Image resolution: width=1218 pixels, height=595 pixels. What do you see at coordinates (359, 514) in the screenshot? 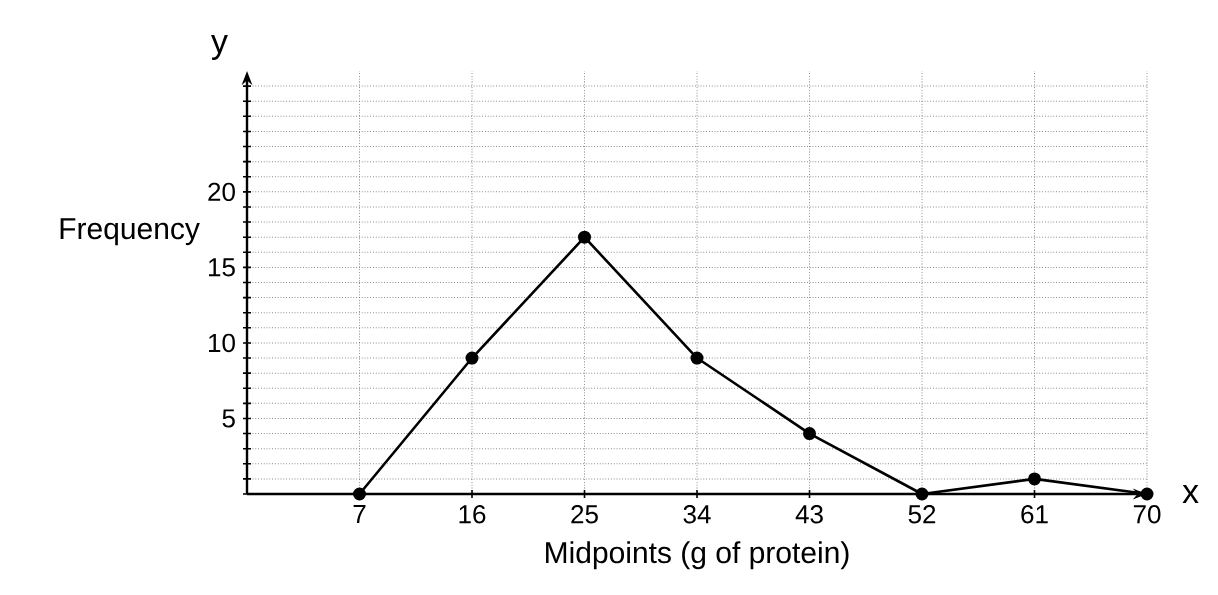
I see `x-tick-label: 7` at bounding box center [359, 514].